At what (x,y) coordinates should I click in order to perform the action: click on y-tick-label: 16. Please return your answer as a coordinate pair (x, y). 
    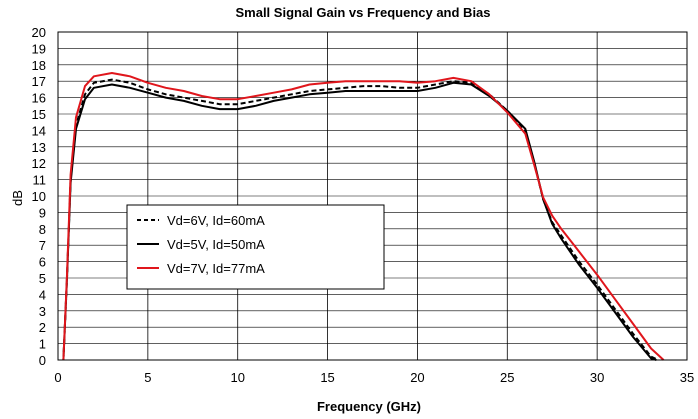
    Looking at the image, I should click on (39, 98).